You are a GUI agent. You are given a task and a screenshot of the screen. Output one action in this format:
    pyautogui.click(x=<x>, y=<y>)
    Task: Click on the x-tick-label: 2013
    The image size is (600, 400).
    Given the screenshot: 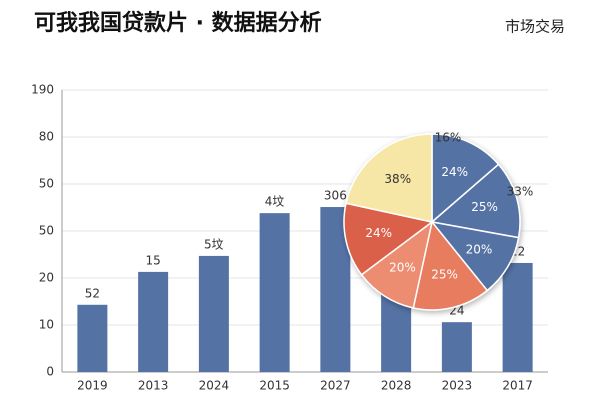 What is the action you would take?
    pyautogui.click(x=153, y=386)
    